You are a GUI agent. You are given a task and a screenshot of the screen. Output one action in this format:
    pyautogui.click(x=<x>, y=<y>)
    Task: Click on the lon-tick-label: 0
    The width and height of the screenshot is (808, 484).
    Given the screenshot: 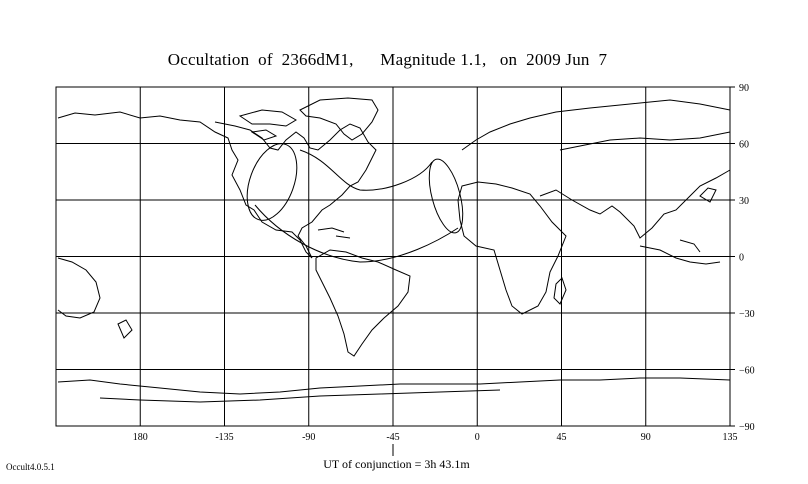 What is the action you would take?
    pyautogui.click(x=477, y=437)
    